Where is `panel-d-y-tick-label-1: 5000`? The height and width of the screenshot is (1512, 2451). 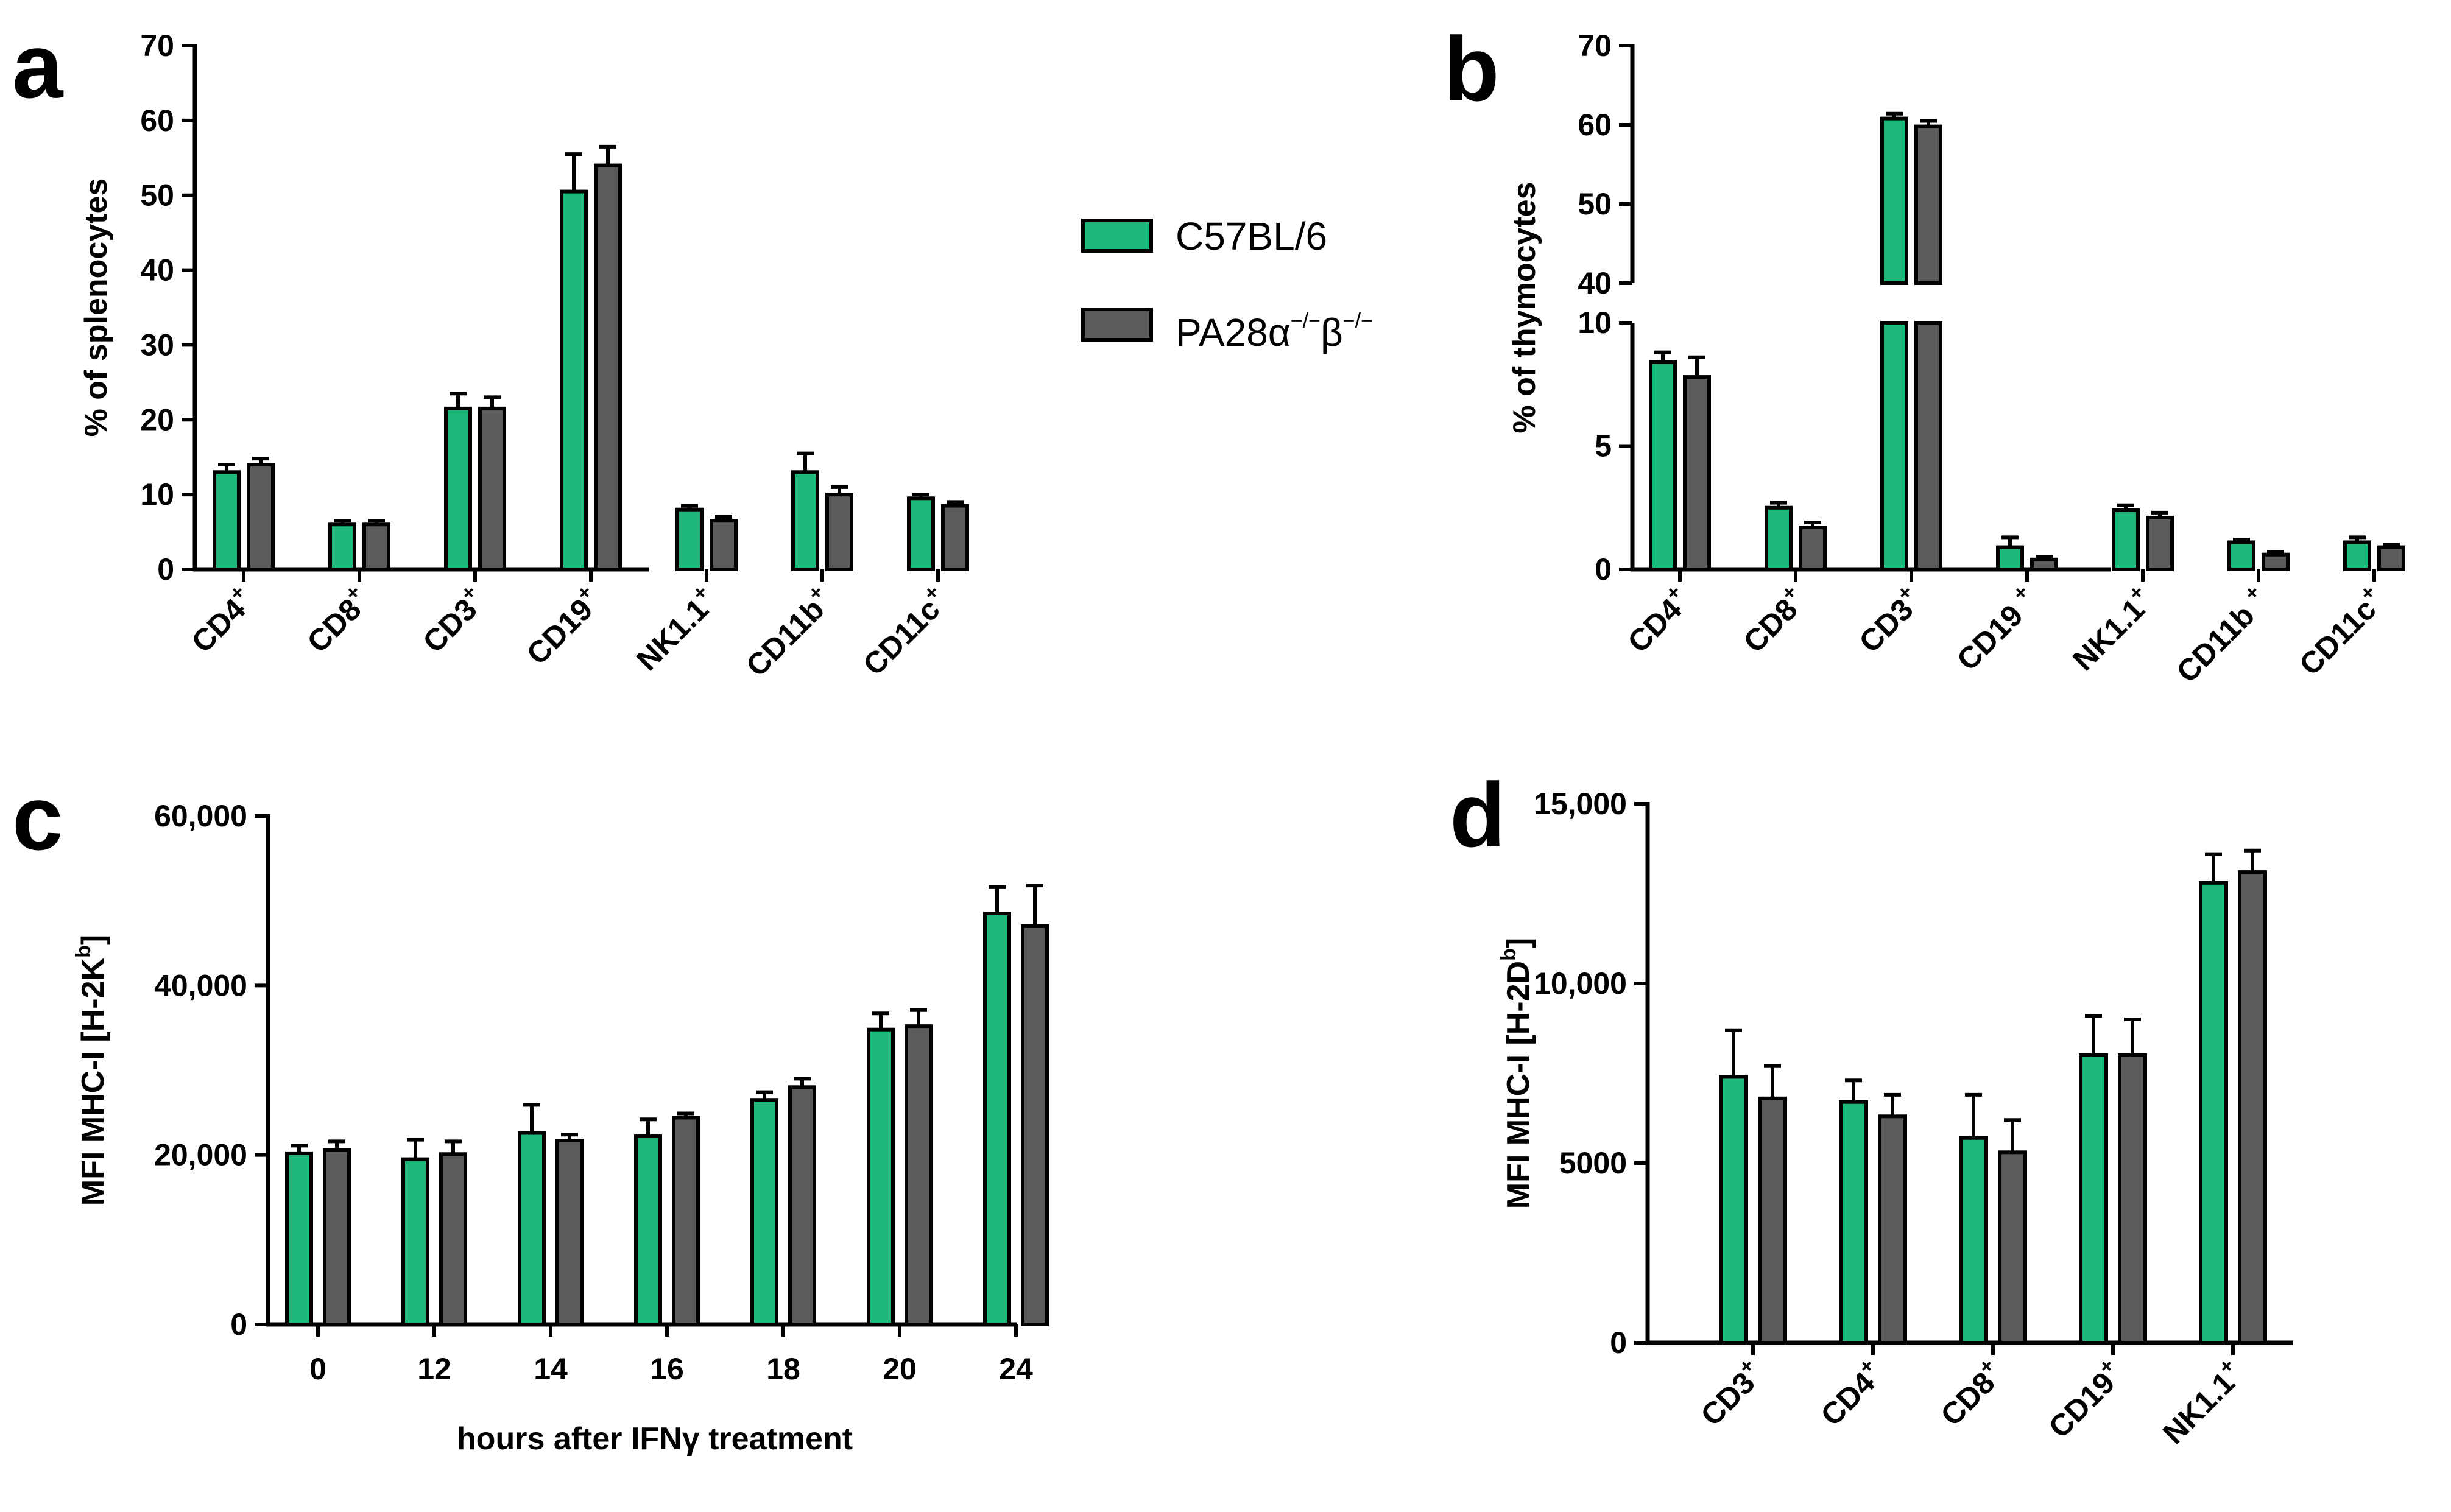
panel-d-y-tick-label-1: 5000 is located at coordinates (1593, 1163).